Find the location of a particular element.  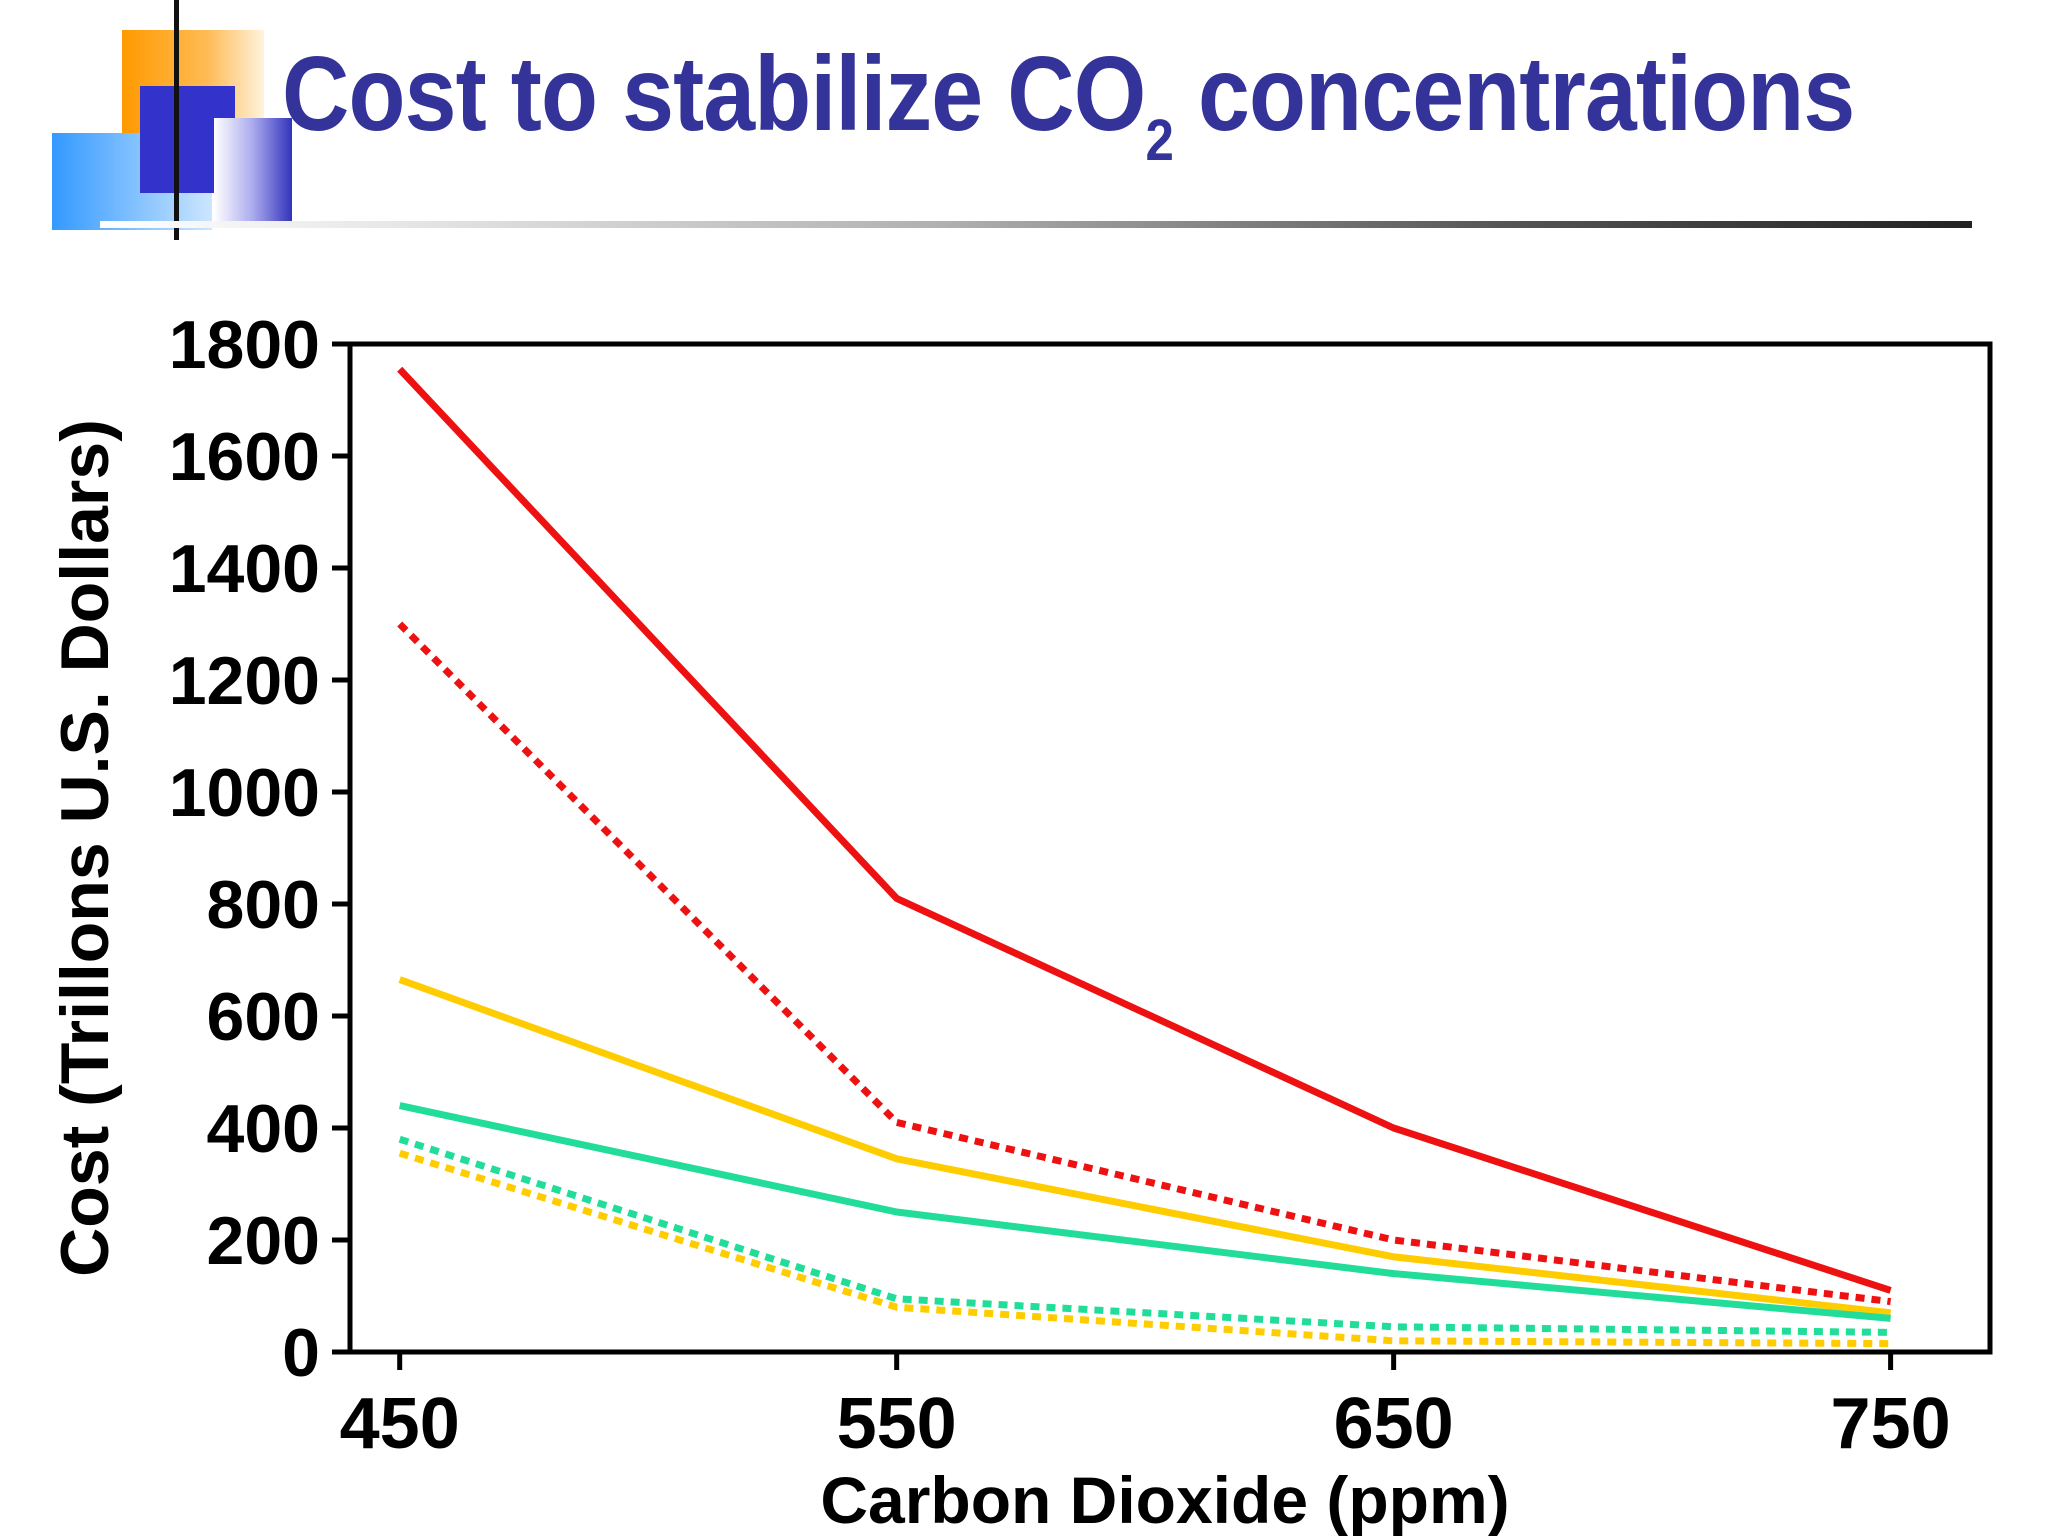

y-tick-label: 1400 is located at coordinates (244, 569).